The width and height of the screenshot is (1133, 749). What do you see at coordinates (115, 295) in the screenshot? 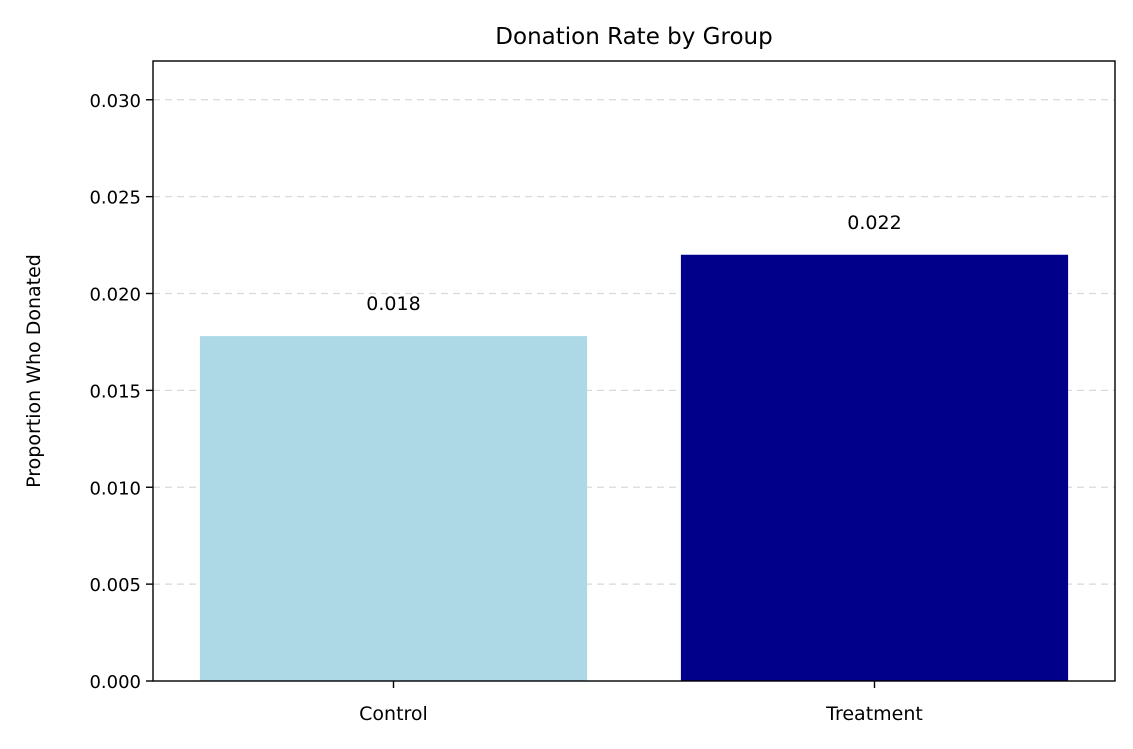
I see `y-tick-label: 0.020` at bounding box center [115, 295].